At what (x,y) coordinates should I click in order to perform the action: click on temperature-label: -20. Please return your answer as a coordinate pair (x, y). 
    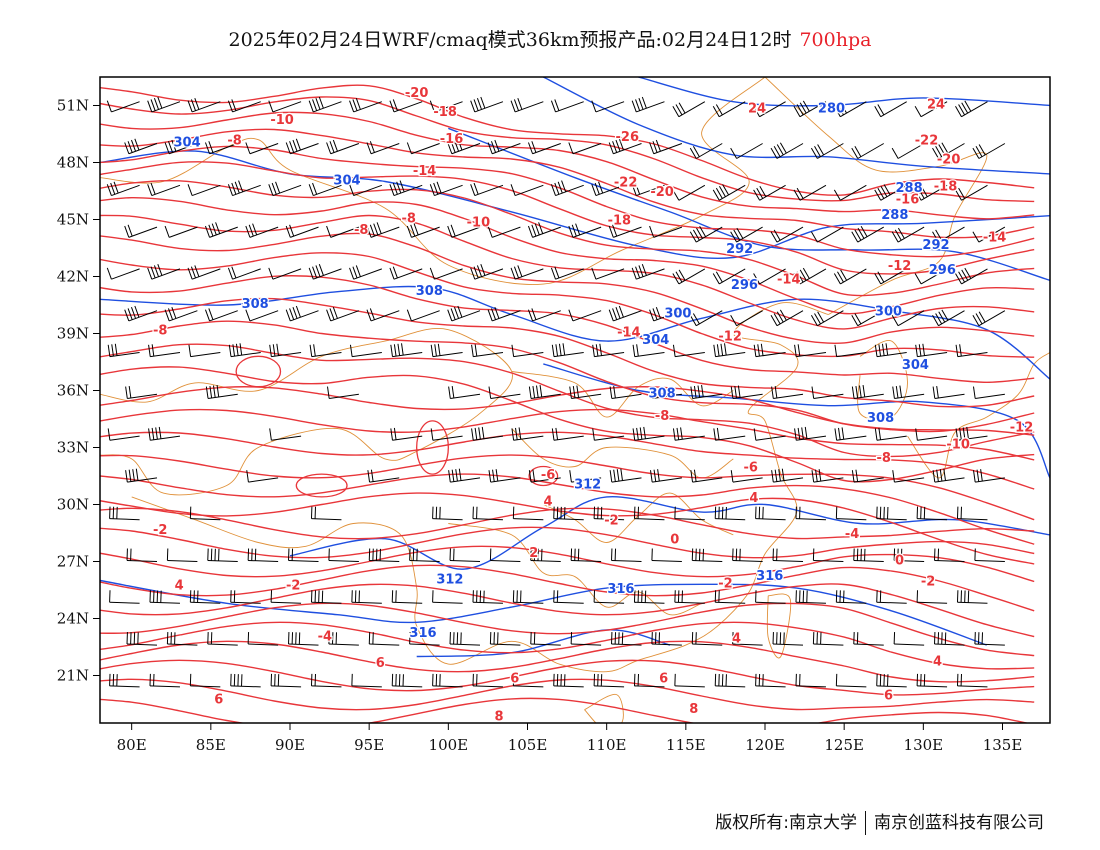
    Looking at the image, I should click on (417, 93).